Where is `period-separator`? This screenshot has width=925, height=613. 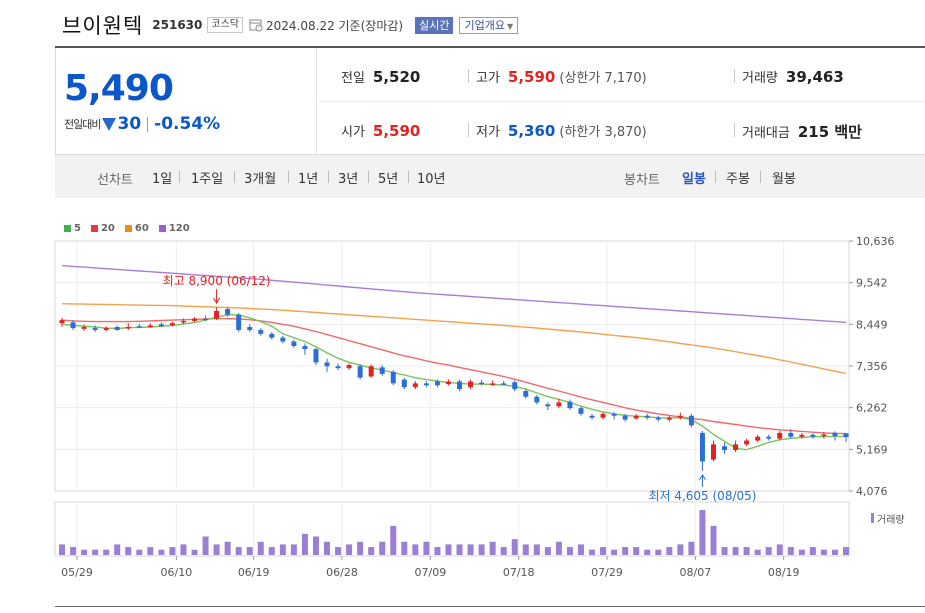
period-separator is located at coordinates (234, 177).